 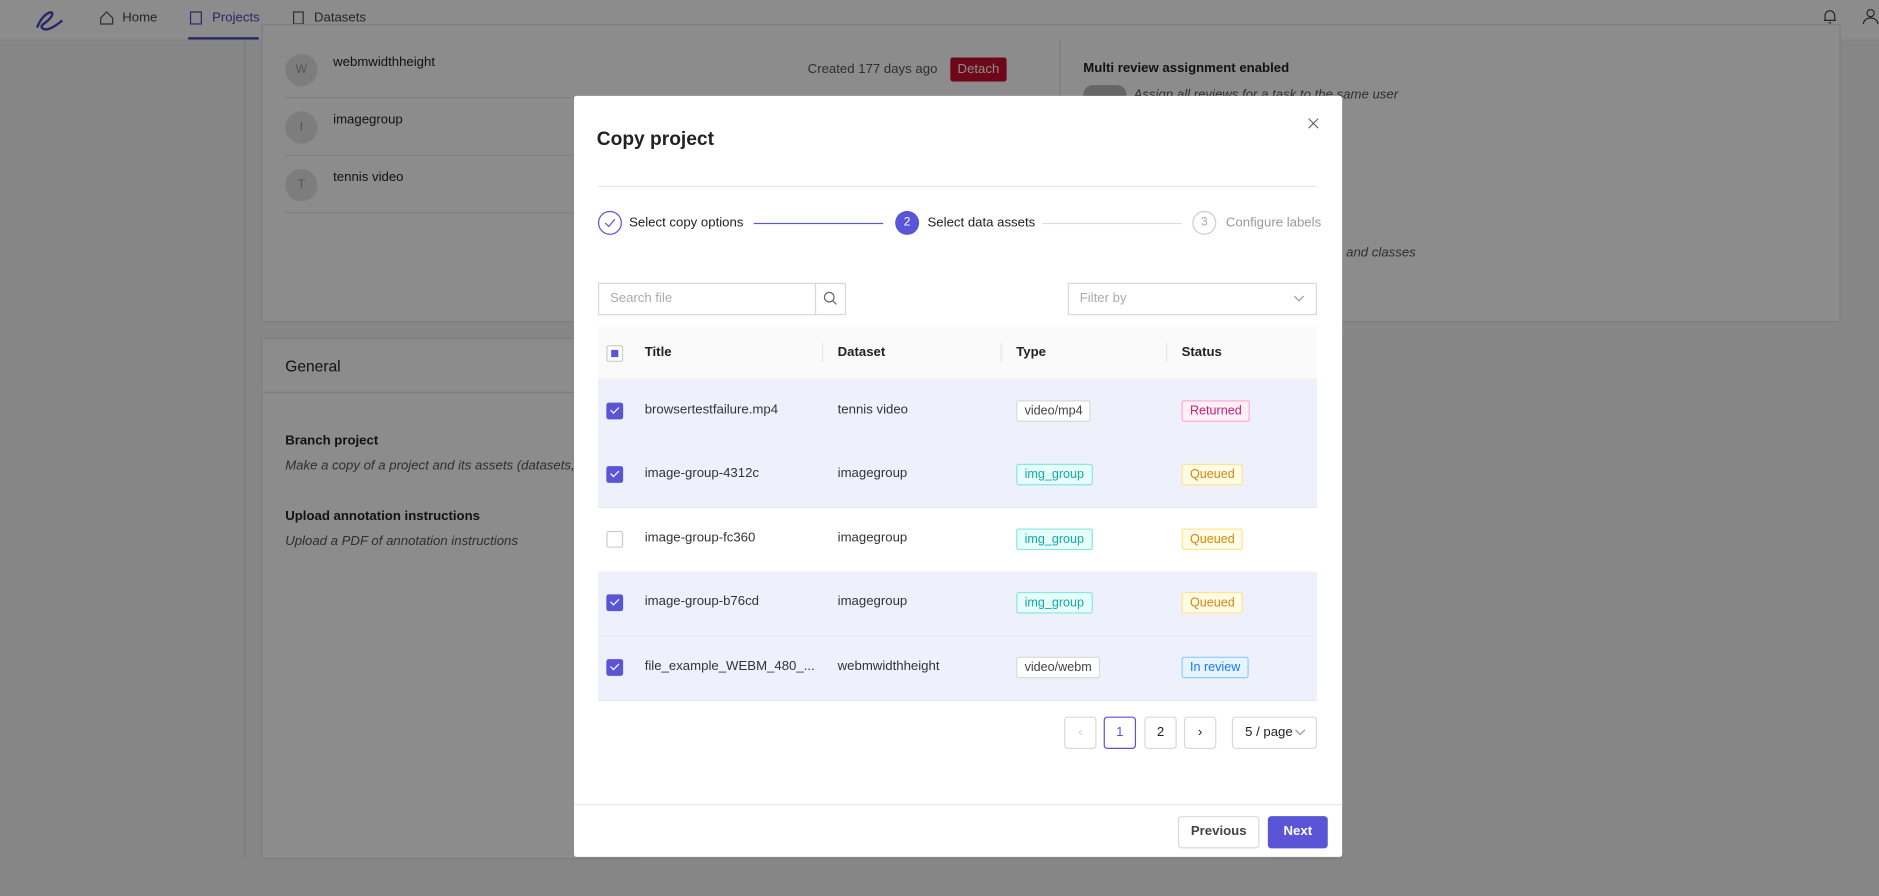 I want to click on step-number: 3, so click(x=1204, y=222).